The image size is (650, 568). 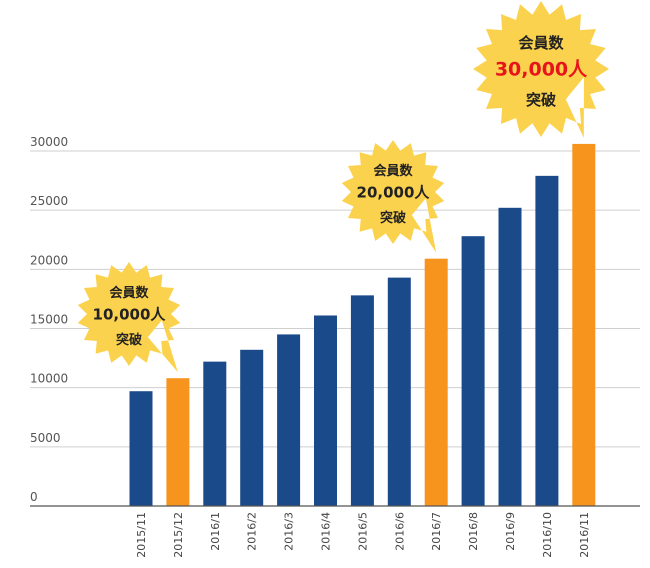 I want to click on x-tick-label: 2016/9, so click(x=510, y=531).